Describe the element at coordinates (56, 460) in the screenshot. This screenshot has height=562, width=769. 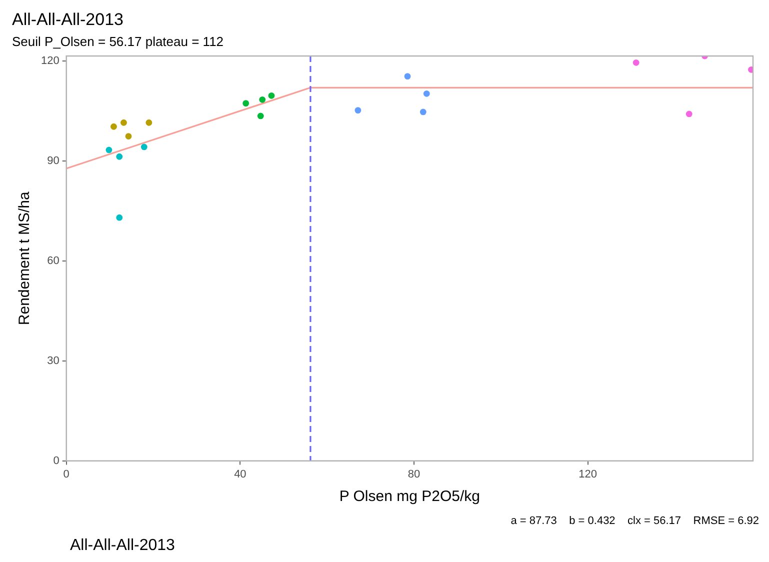
I see `y-tick-label: 0` at that location.